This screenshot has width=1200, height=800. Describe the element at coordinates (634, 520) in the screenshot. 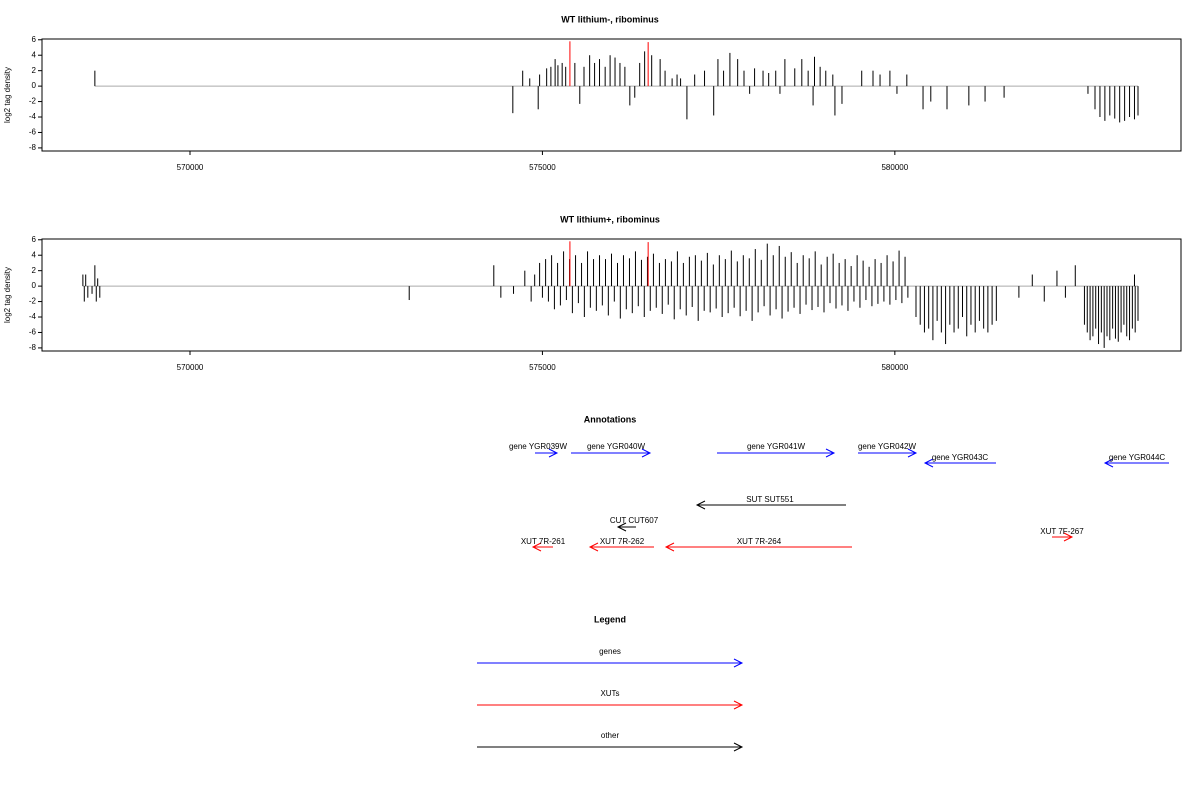

I see `annotation-label: CUT CUT607` at that location.